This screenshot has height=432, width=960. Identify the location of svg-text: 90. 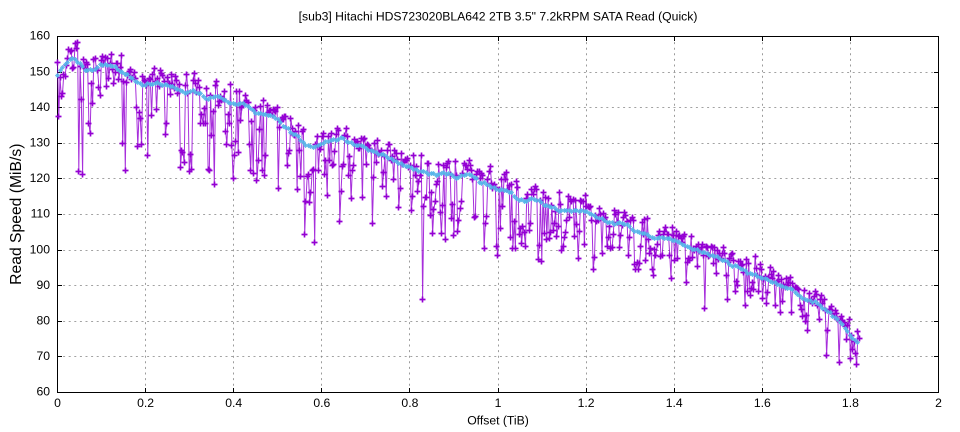
(43, 285).